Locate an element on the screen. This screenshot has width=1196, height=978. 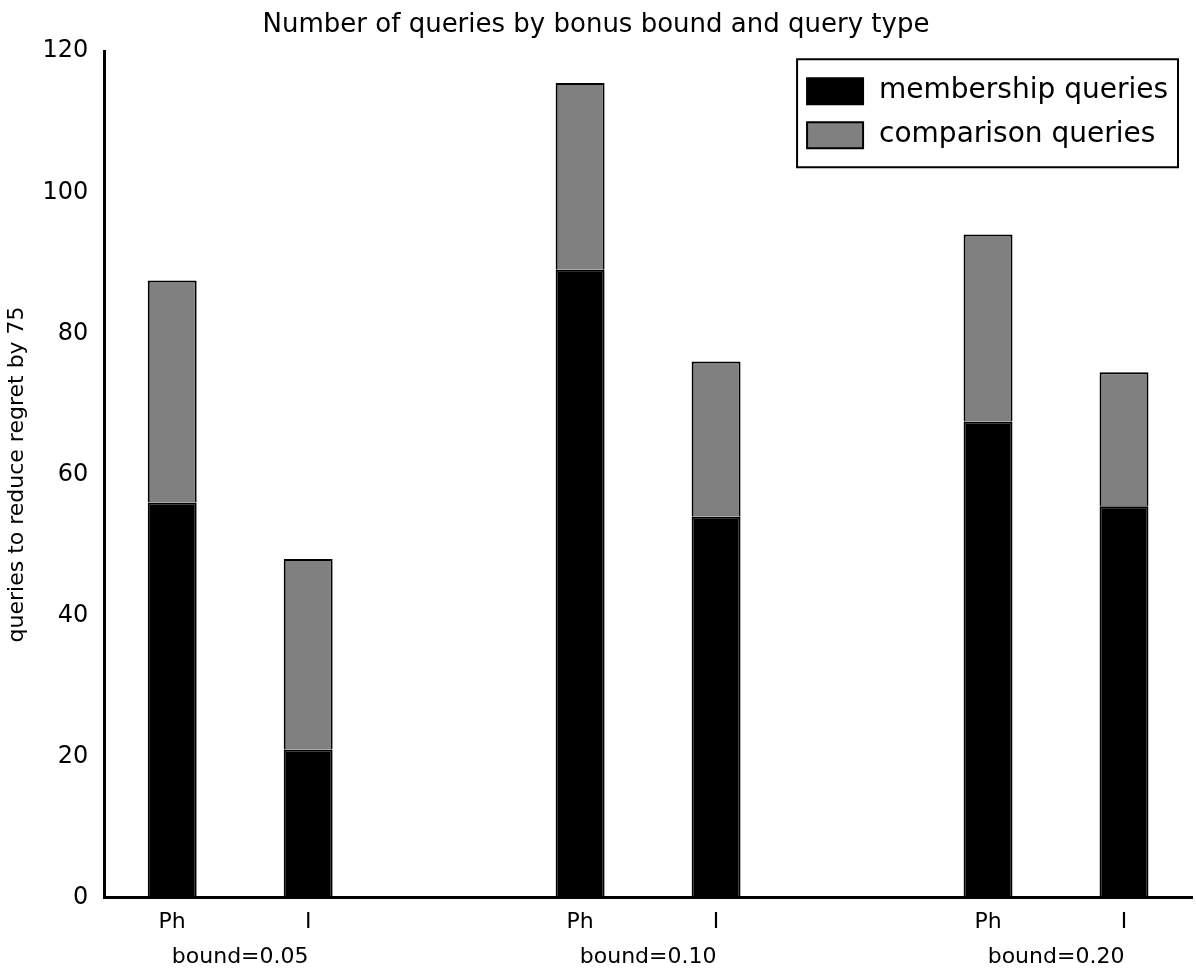
y-tick-label: 20 is located at coordinates (73, 754).